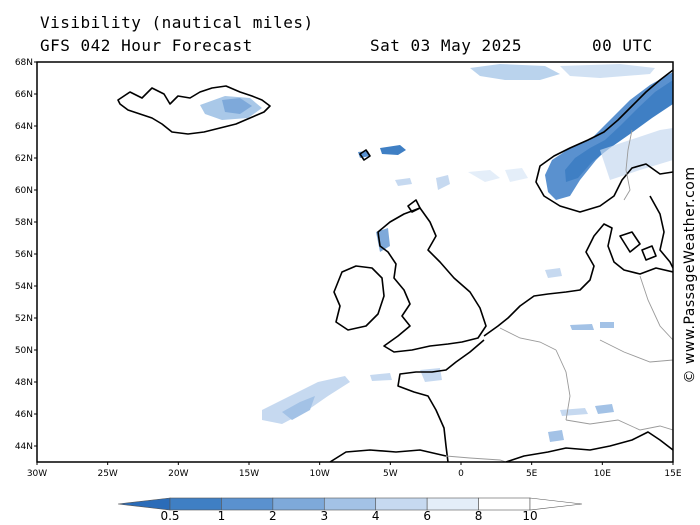 Image resolution: width=700 pixels, height=525 pixels. I want to click on sweden-east-coast, so click(661, 232).